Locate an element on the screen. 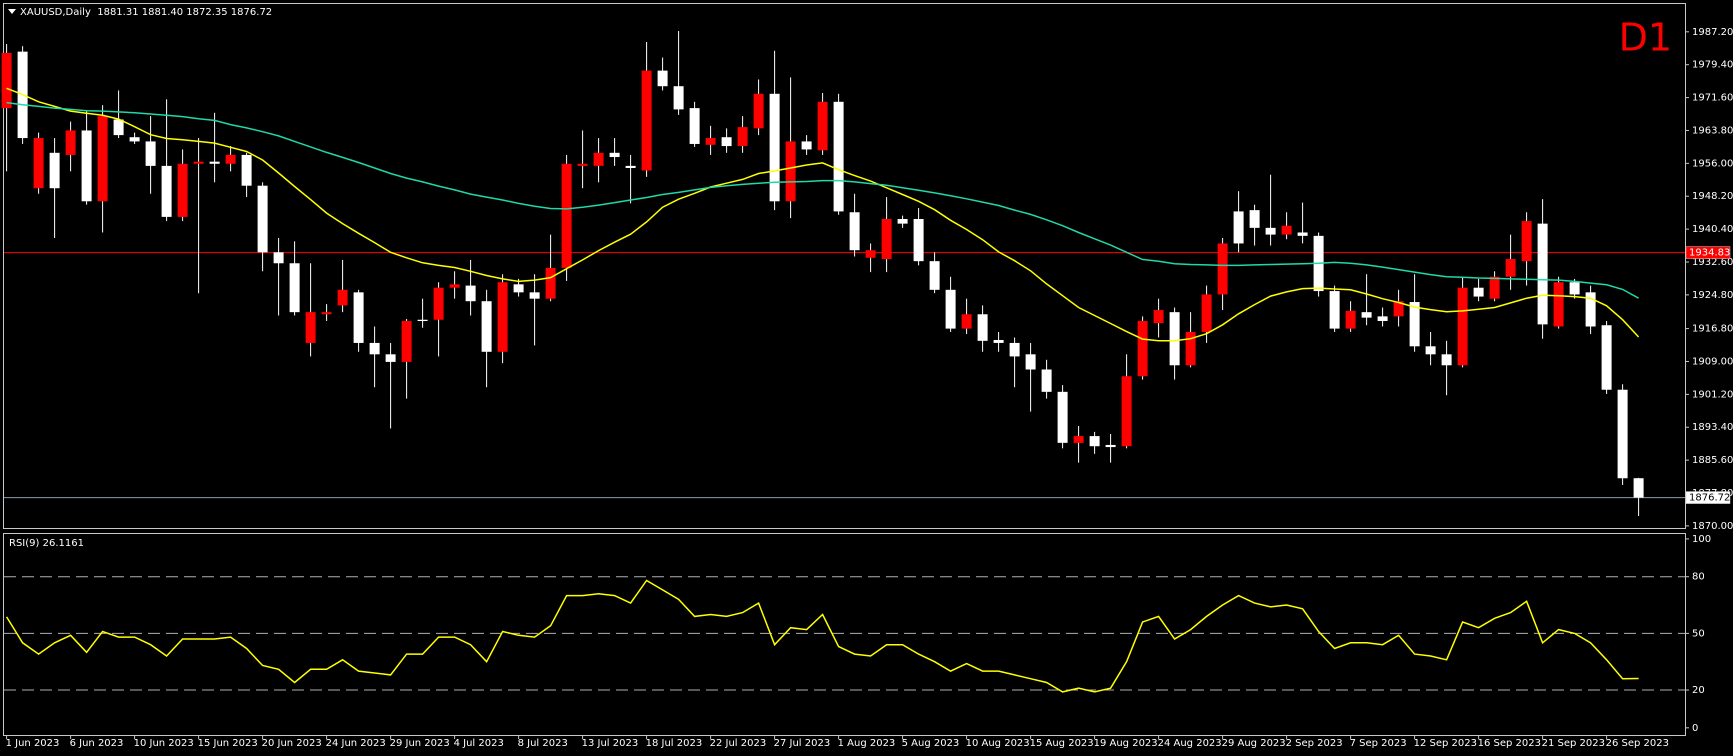 The height and width of the screenshot is (756, 1733). y-tick-label: 0 is located at coordinates (1695, 728).